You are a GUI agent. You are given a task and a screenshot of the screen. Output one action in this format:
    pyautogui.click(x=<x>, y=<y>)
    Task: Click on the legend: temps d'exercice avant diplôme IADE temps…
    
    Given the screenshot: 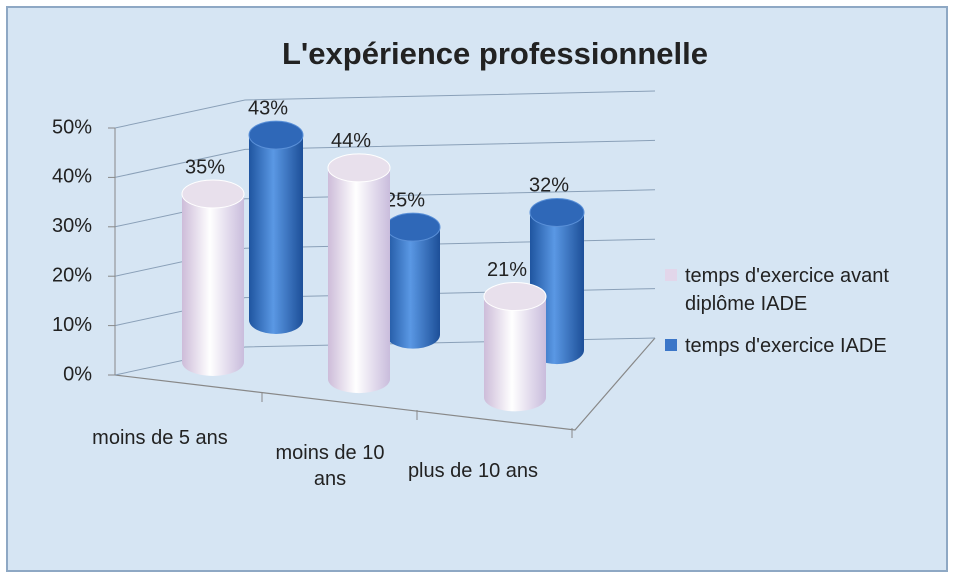 What is the action you would take?
    pyautogui.click(x=807, y=318)
    